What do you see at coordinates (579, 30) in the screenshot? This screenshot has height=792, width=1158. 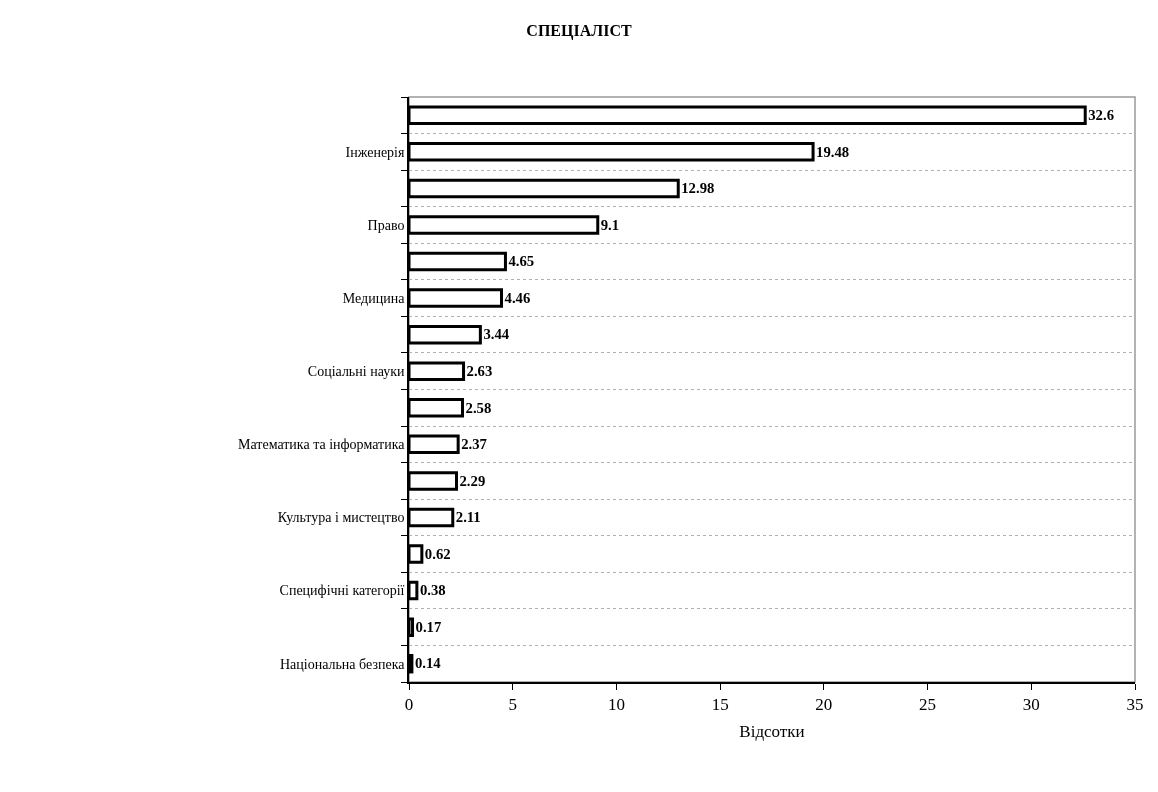 I see `chart-title: СПЕЦІАЛІСТ` at bounding box center [579, 30].